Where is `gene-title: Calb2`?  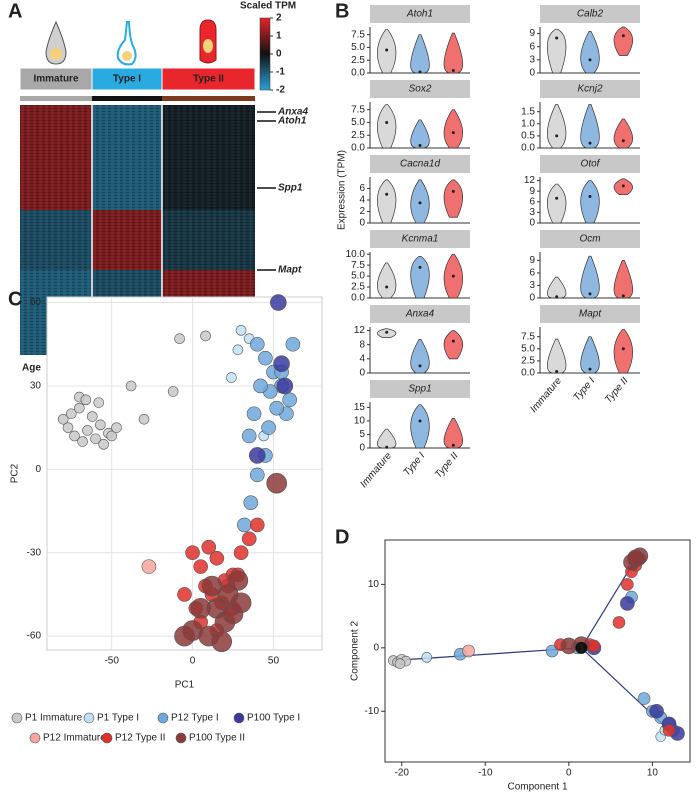 gene-title: Calb2 is located at coordinates (590, 14).